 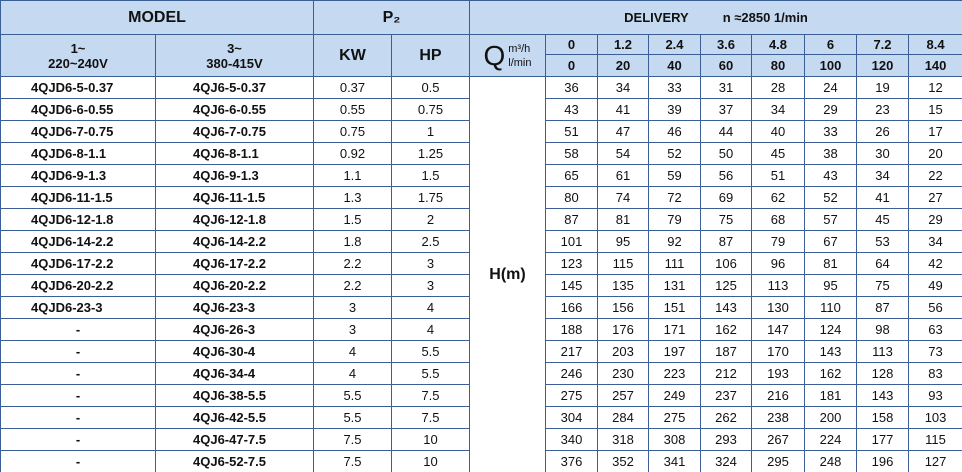 What do you see at coordinates (571, 153) in the screenshot?
I see `head-value: 58` at bounding box center [571, 153].